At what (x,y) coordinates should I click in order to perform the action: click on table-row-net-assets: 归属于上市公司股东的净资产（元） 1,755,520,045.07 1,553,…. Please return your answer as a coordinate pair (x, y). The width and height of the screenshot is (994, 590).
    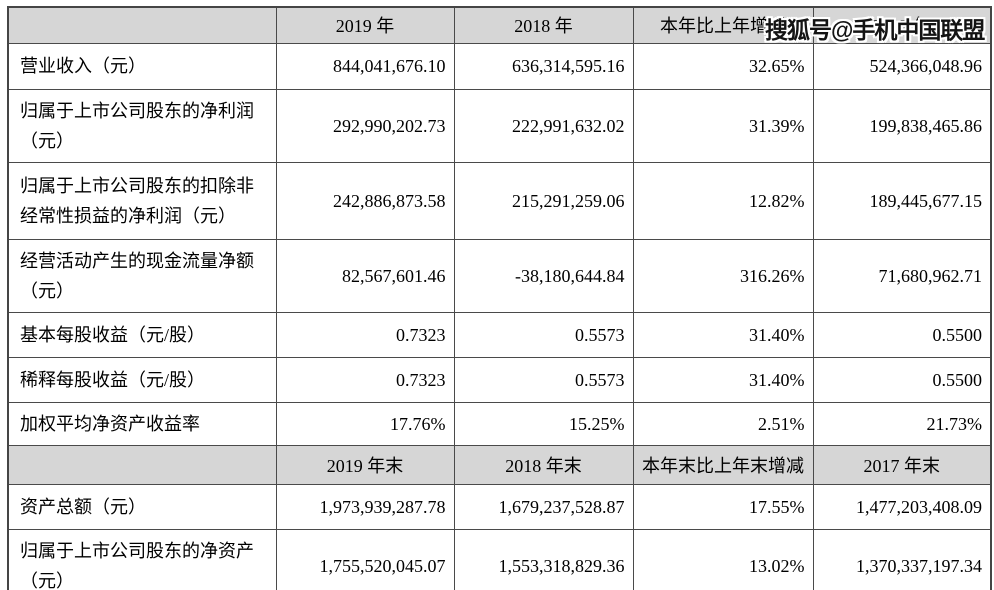
    Looking at the image, I should click on (499, 559).